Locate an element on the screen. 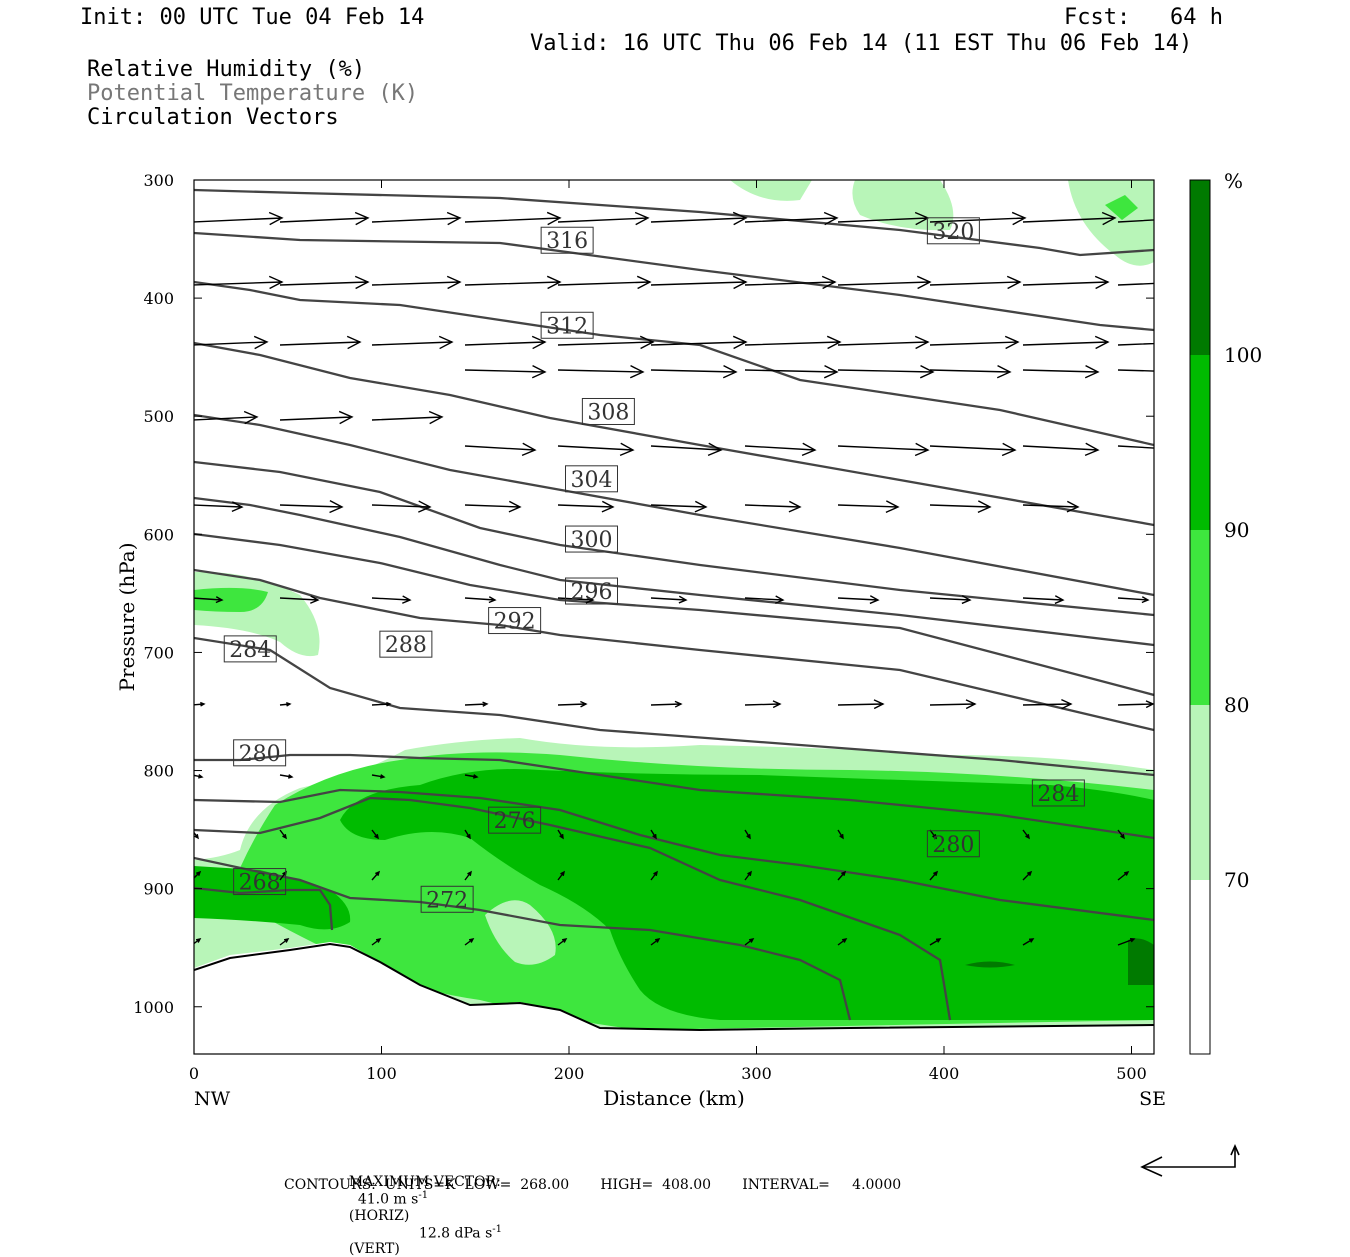  max-vector-horiz-unit: (HORIZ) is located at coordinates (379, 1215).